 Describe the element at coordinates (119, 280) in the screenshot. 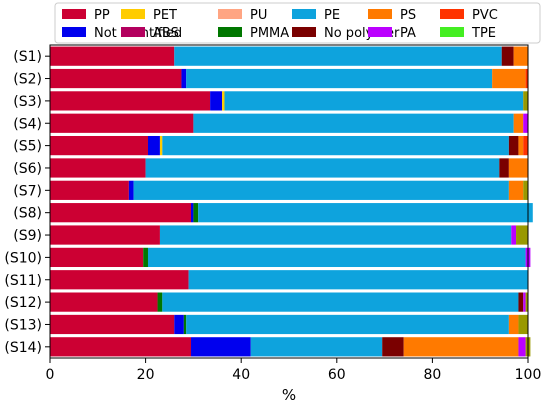

I see `bar-segment-s11-pp` at that location.